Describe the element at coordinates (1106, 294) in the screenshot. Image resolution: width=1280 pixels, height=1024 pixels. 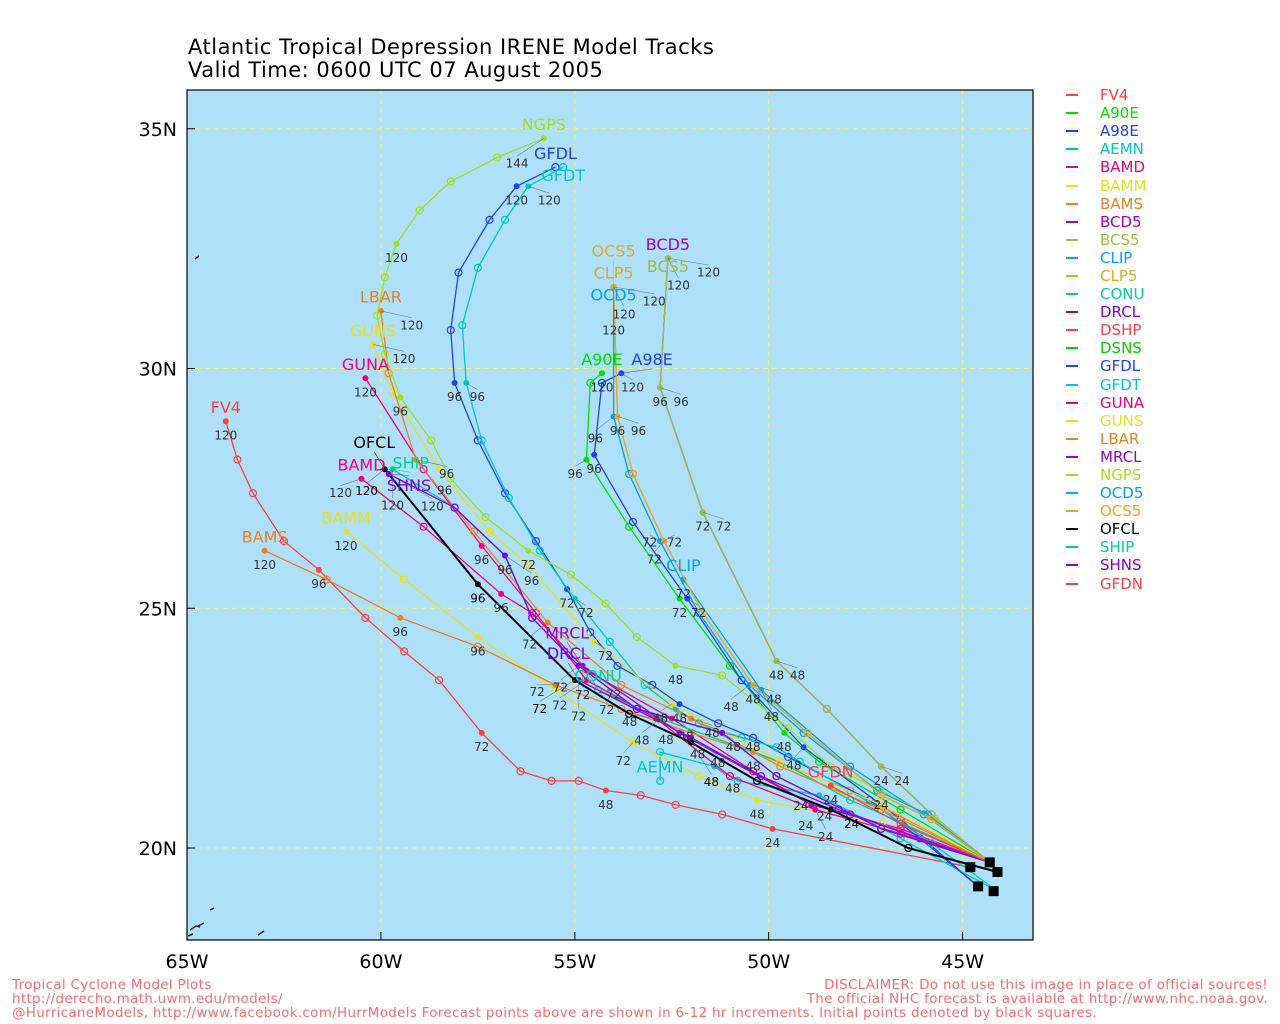
I see `legend-item-conu: CONU` at that location.